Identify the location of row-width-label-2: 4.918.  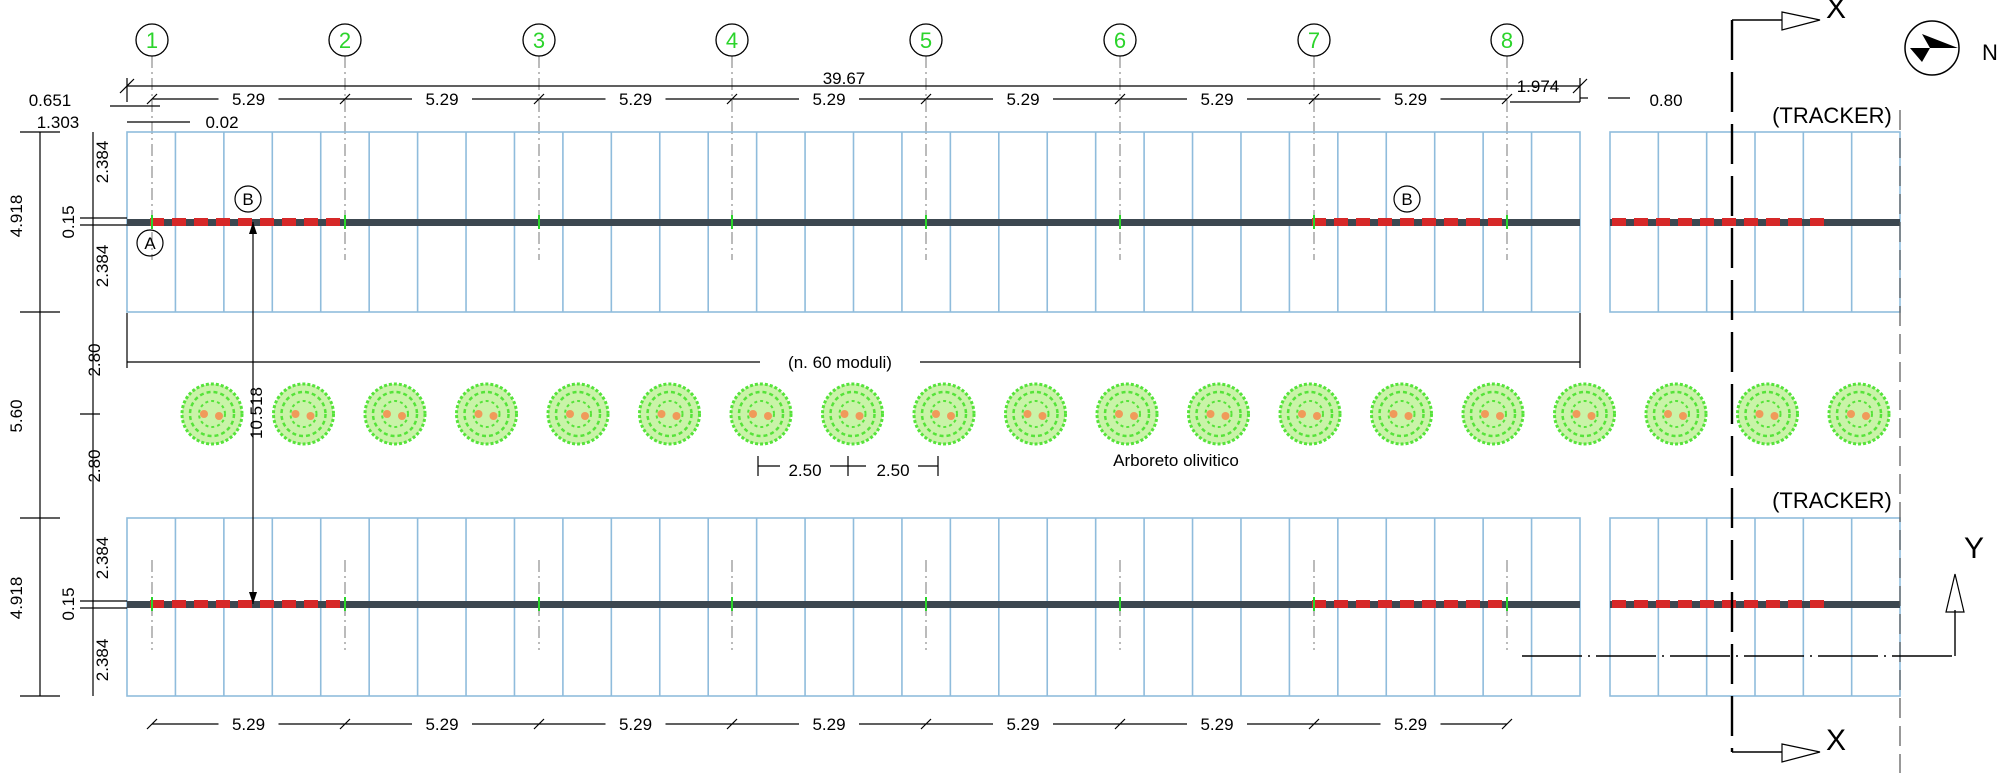
(16, 598).